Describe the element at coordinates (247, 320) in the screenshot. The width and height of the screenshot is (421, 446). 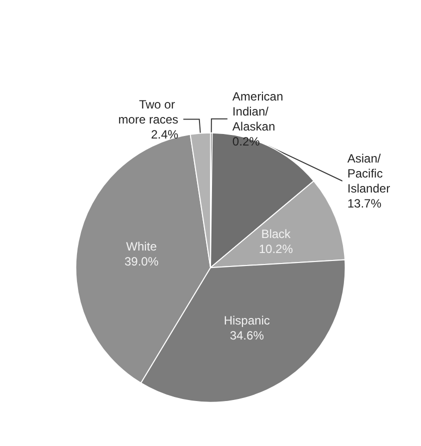
I see `slice-label: Hispanic` at that location.